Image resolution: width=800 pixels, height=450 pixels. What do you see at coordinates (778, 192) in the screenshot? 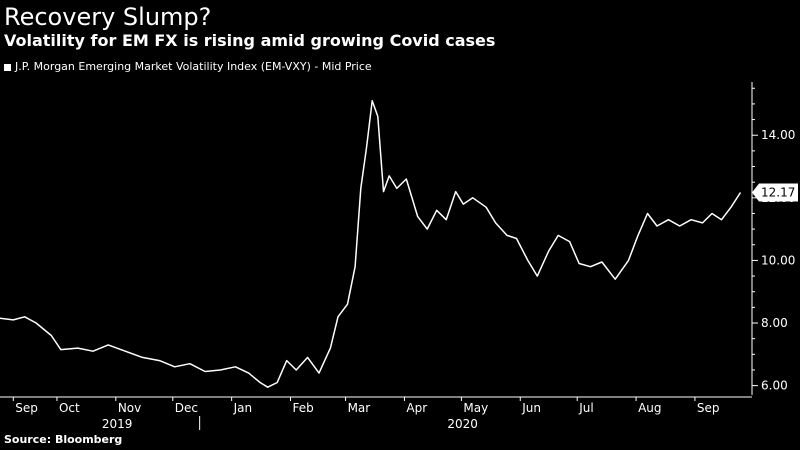
I see `last-value-label: 12.17` at bounding box center [778, 192].